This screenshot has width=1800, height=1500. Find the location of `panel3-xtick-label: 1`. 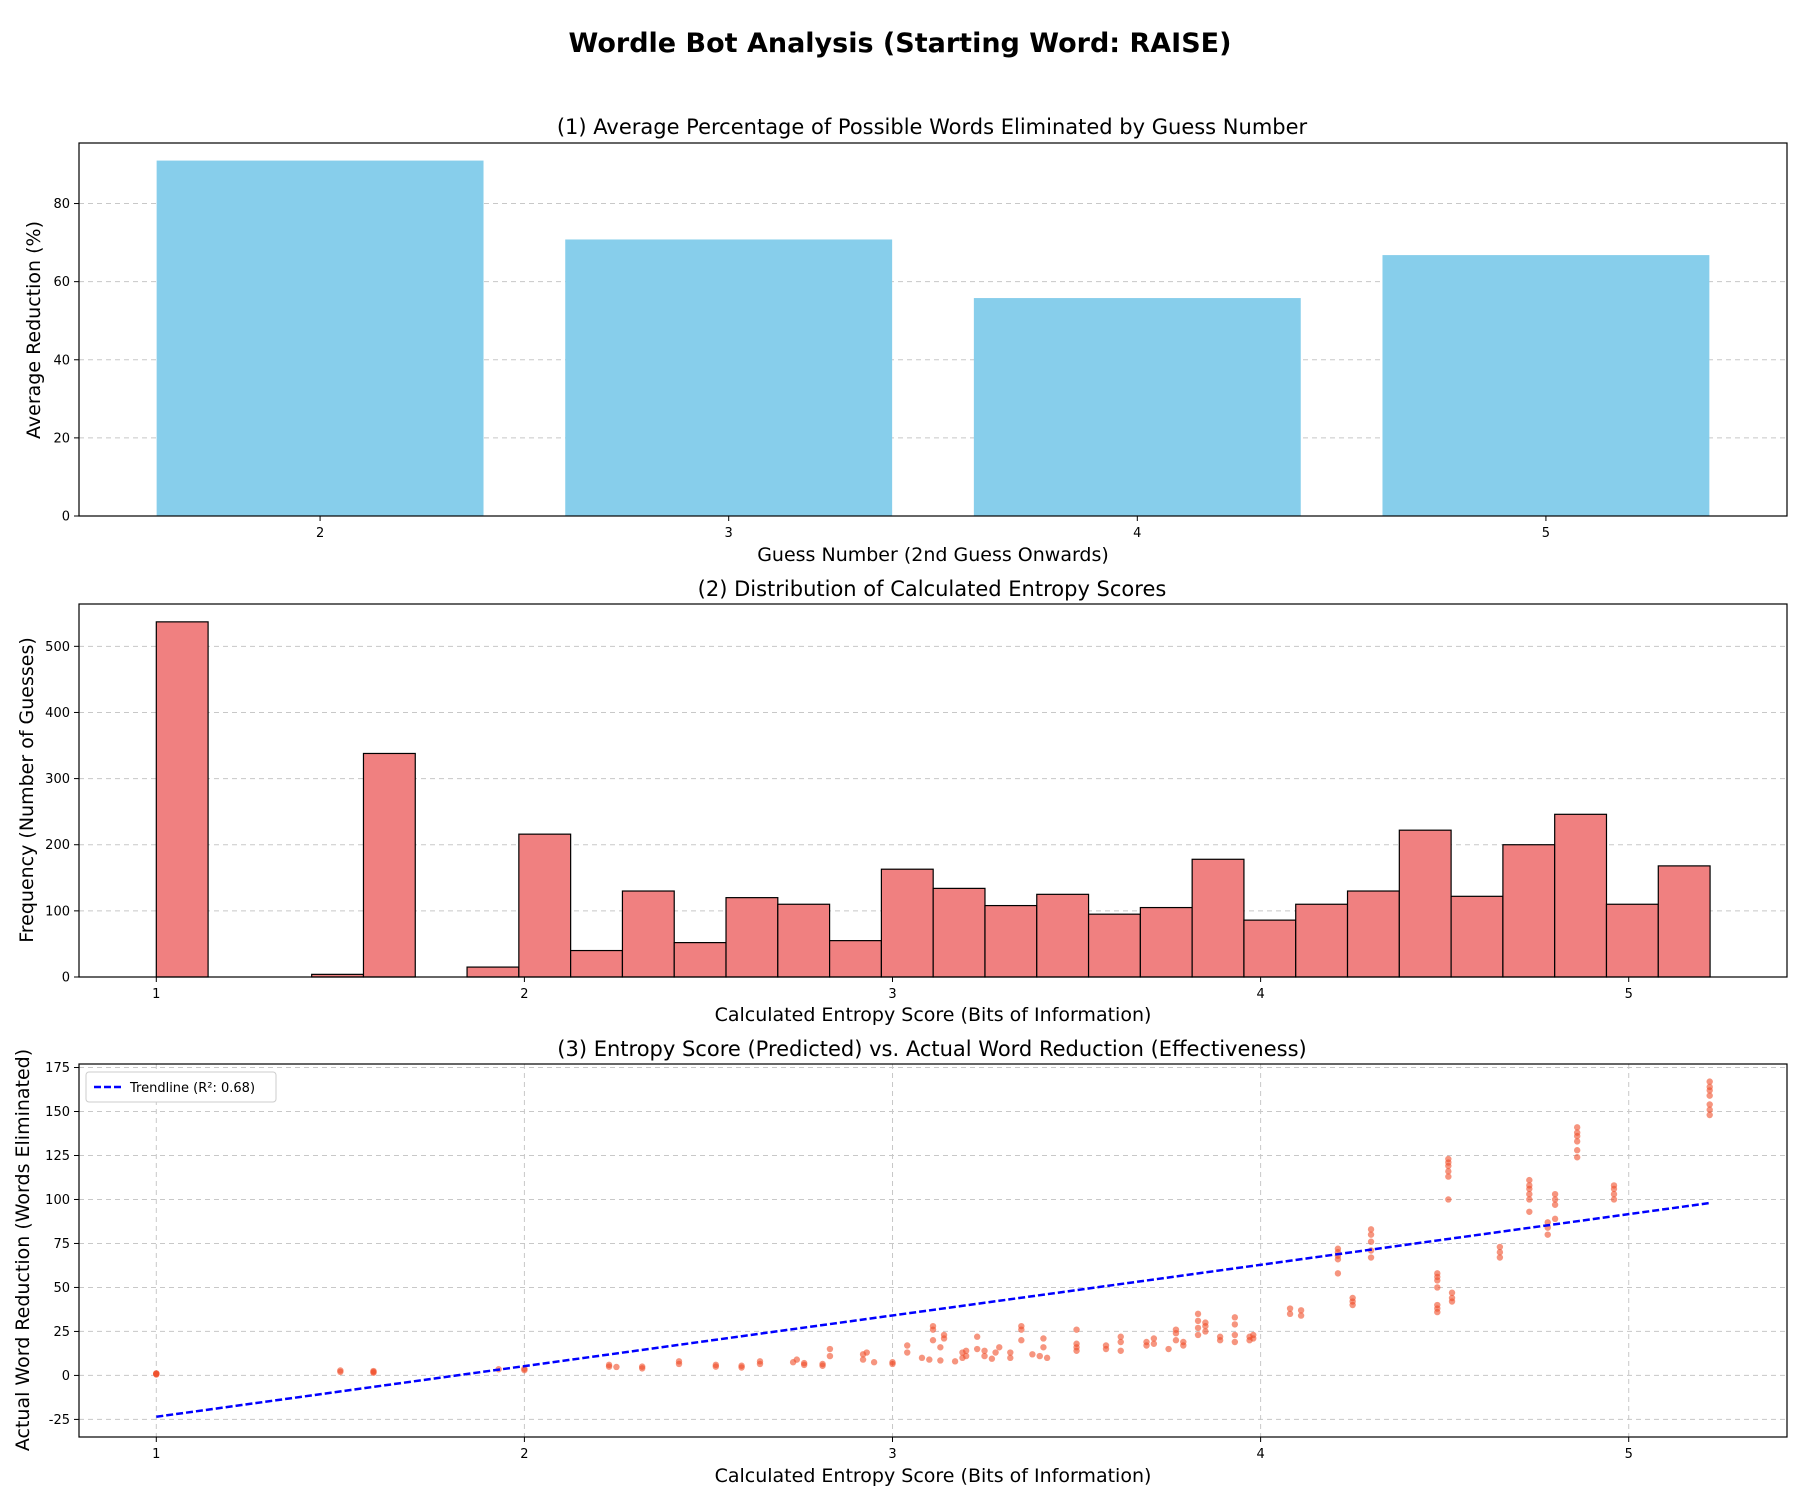

panel3-xtick-label: 1 is located at coordinates (156, 1454).